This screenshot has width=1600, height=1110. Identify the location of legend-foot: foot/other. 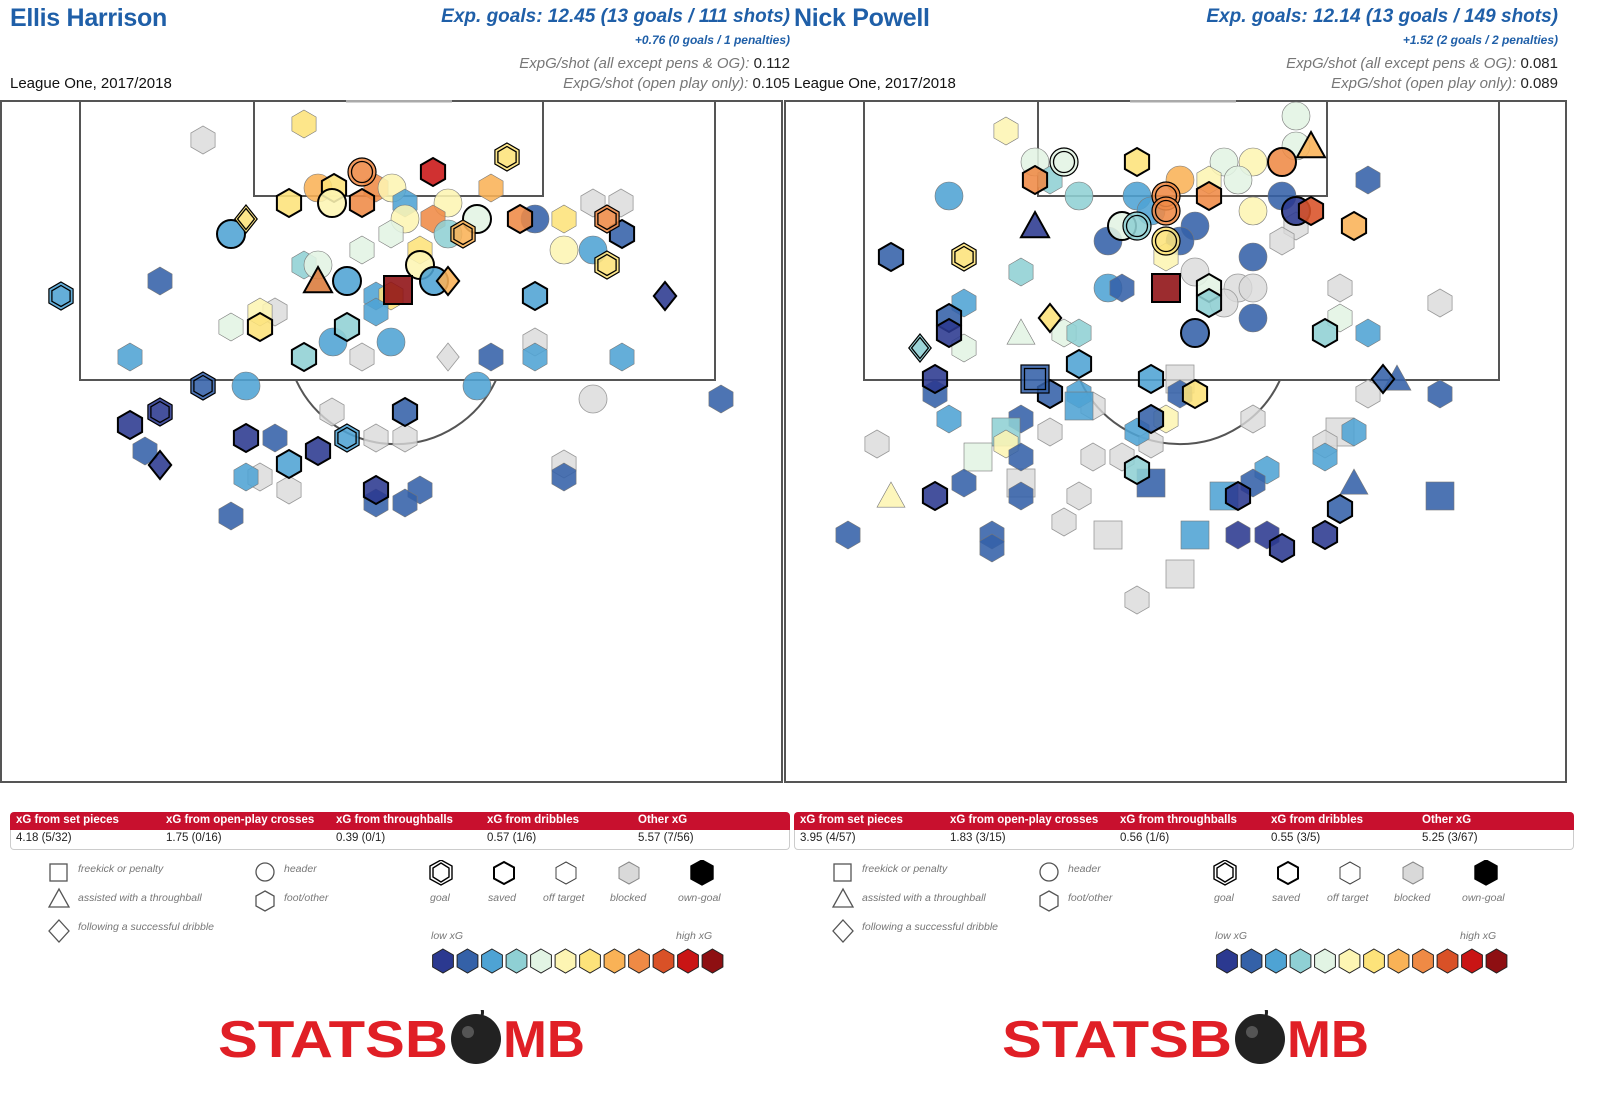
(1090, 898).